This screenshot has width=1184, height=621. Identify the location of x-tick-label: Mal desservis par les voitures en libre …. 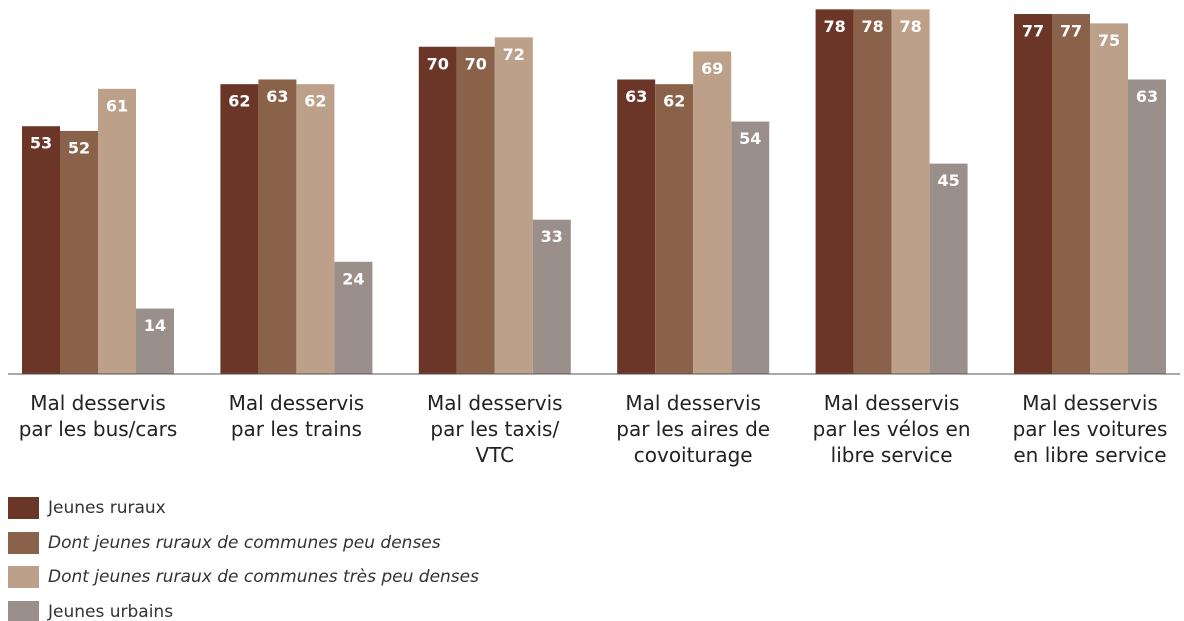
(1090, 429).